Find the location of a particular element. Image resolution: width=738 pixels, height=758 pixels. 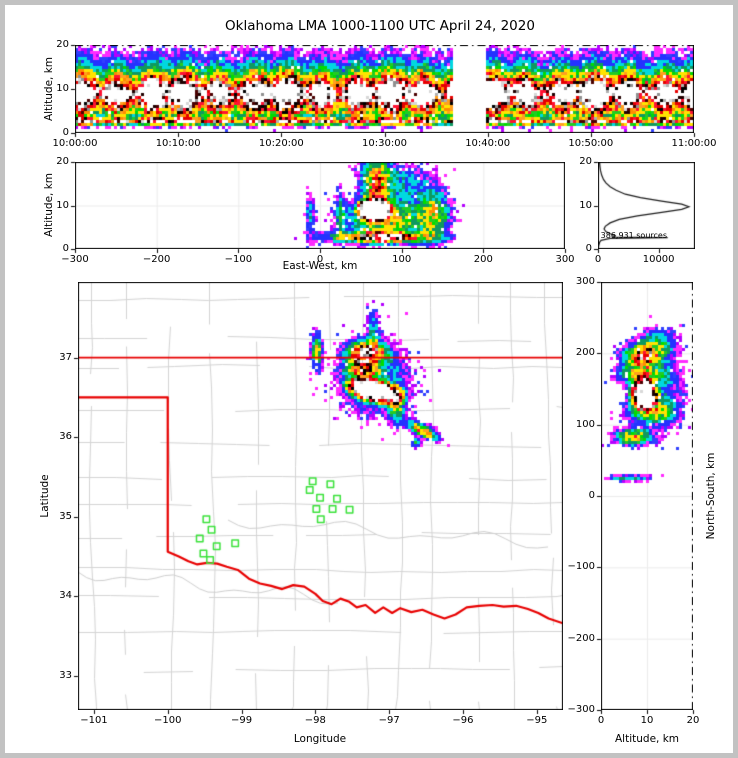

y-tick-north_south: 100 is located at coordinates (585, 424).